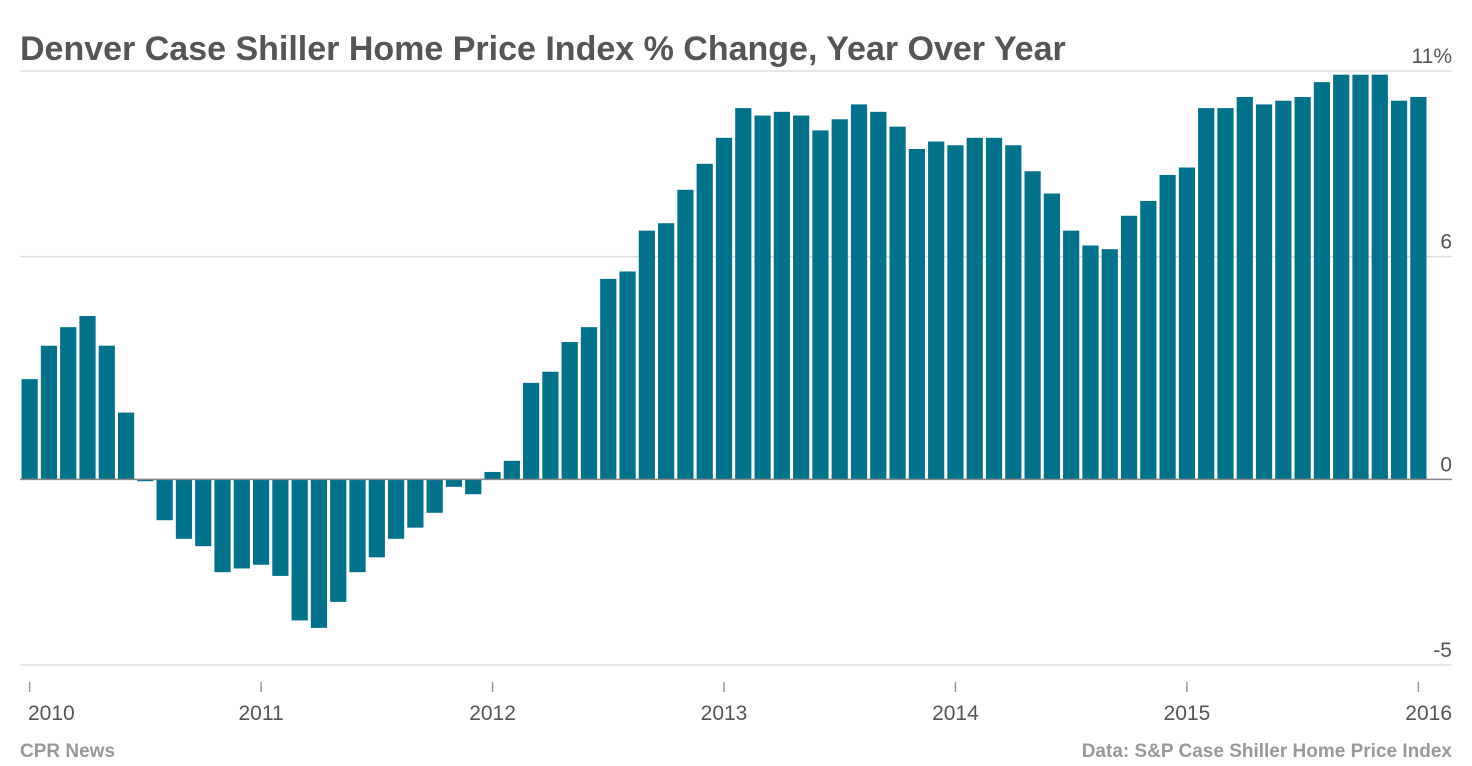  I want to click on credit: CPR News, so click(67, 751).